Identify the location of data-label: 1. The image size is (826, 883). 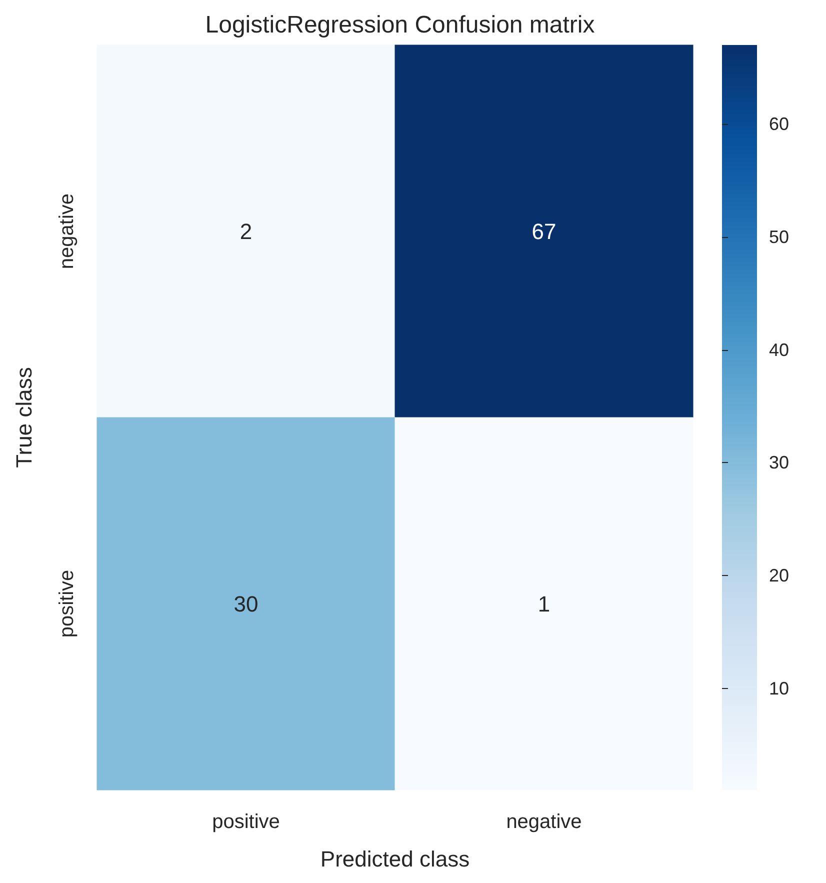
(544, 603).